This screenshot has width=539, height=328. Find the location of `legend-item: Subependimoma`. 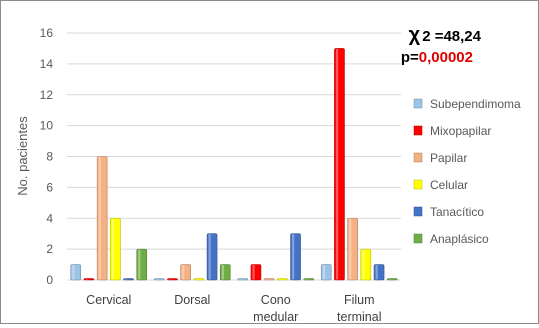

legend-item: Subependimoma is located at coordinates (467, 104).